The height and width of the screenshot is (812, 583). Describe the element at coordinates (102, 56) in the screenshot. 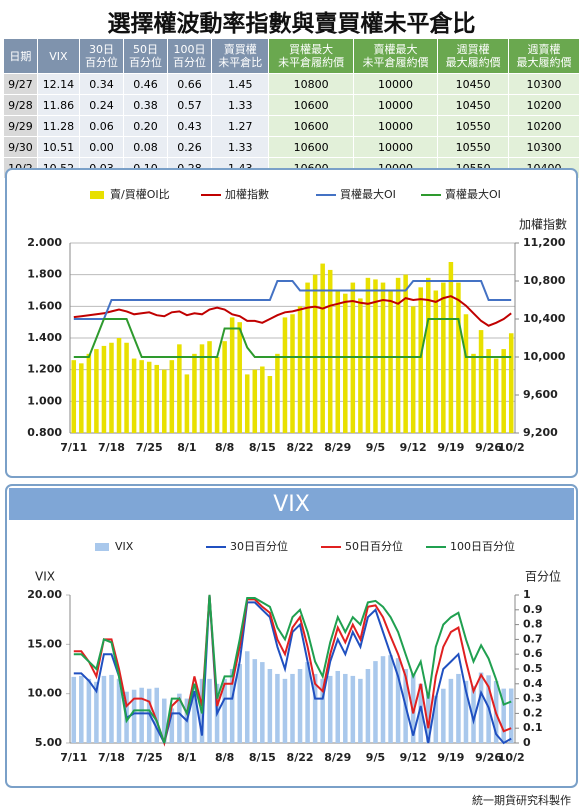

I see `column-header: 30日 百分位` at that location.